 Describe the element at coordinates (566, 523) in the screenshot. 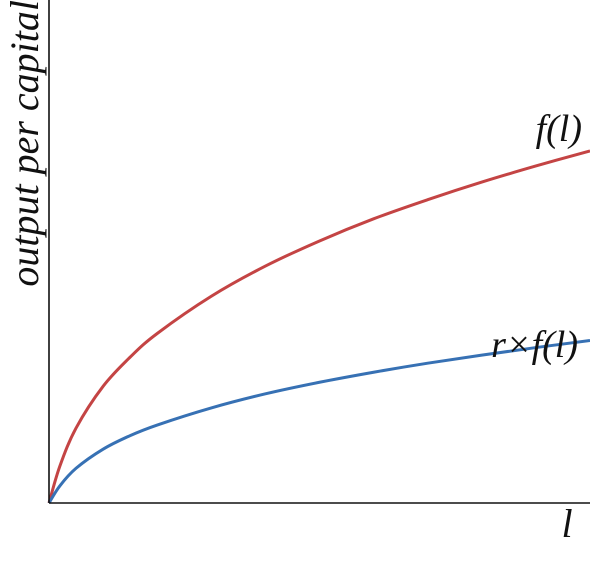

I see `x-axis-label: l` at that location.